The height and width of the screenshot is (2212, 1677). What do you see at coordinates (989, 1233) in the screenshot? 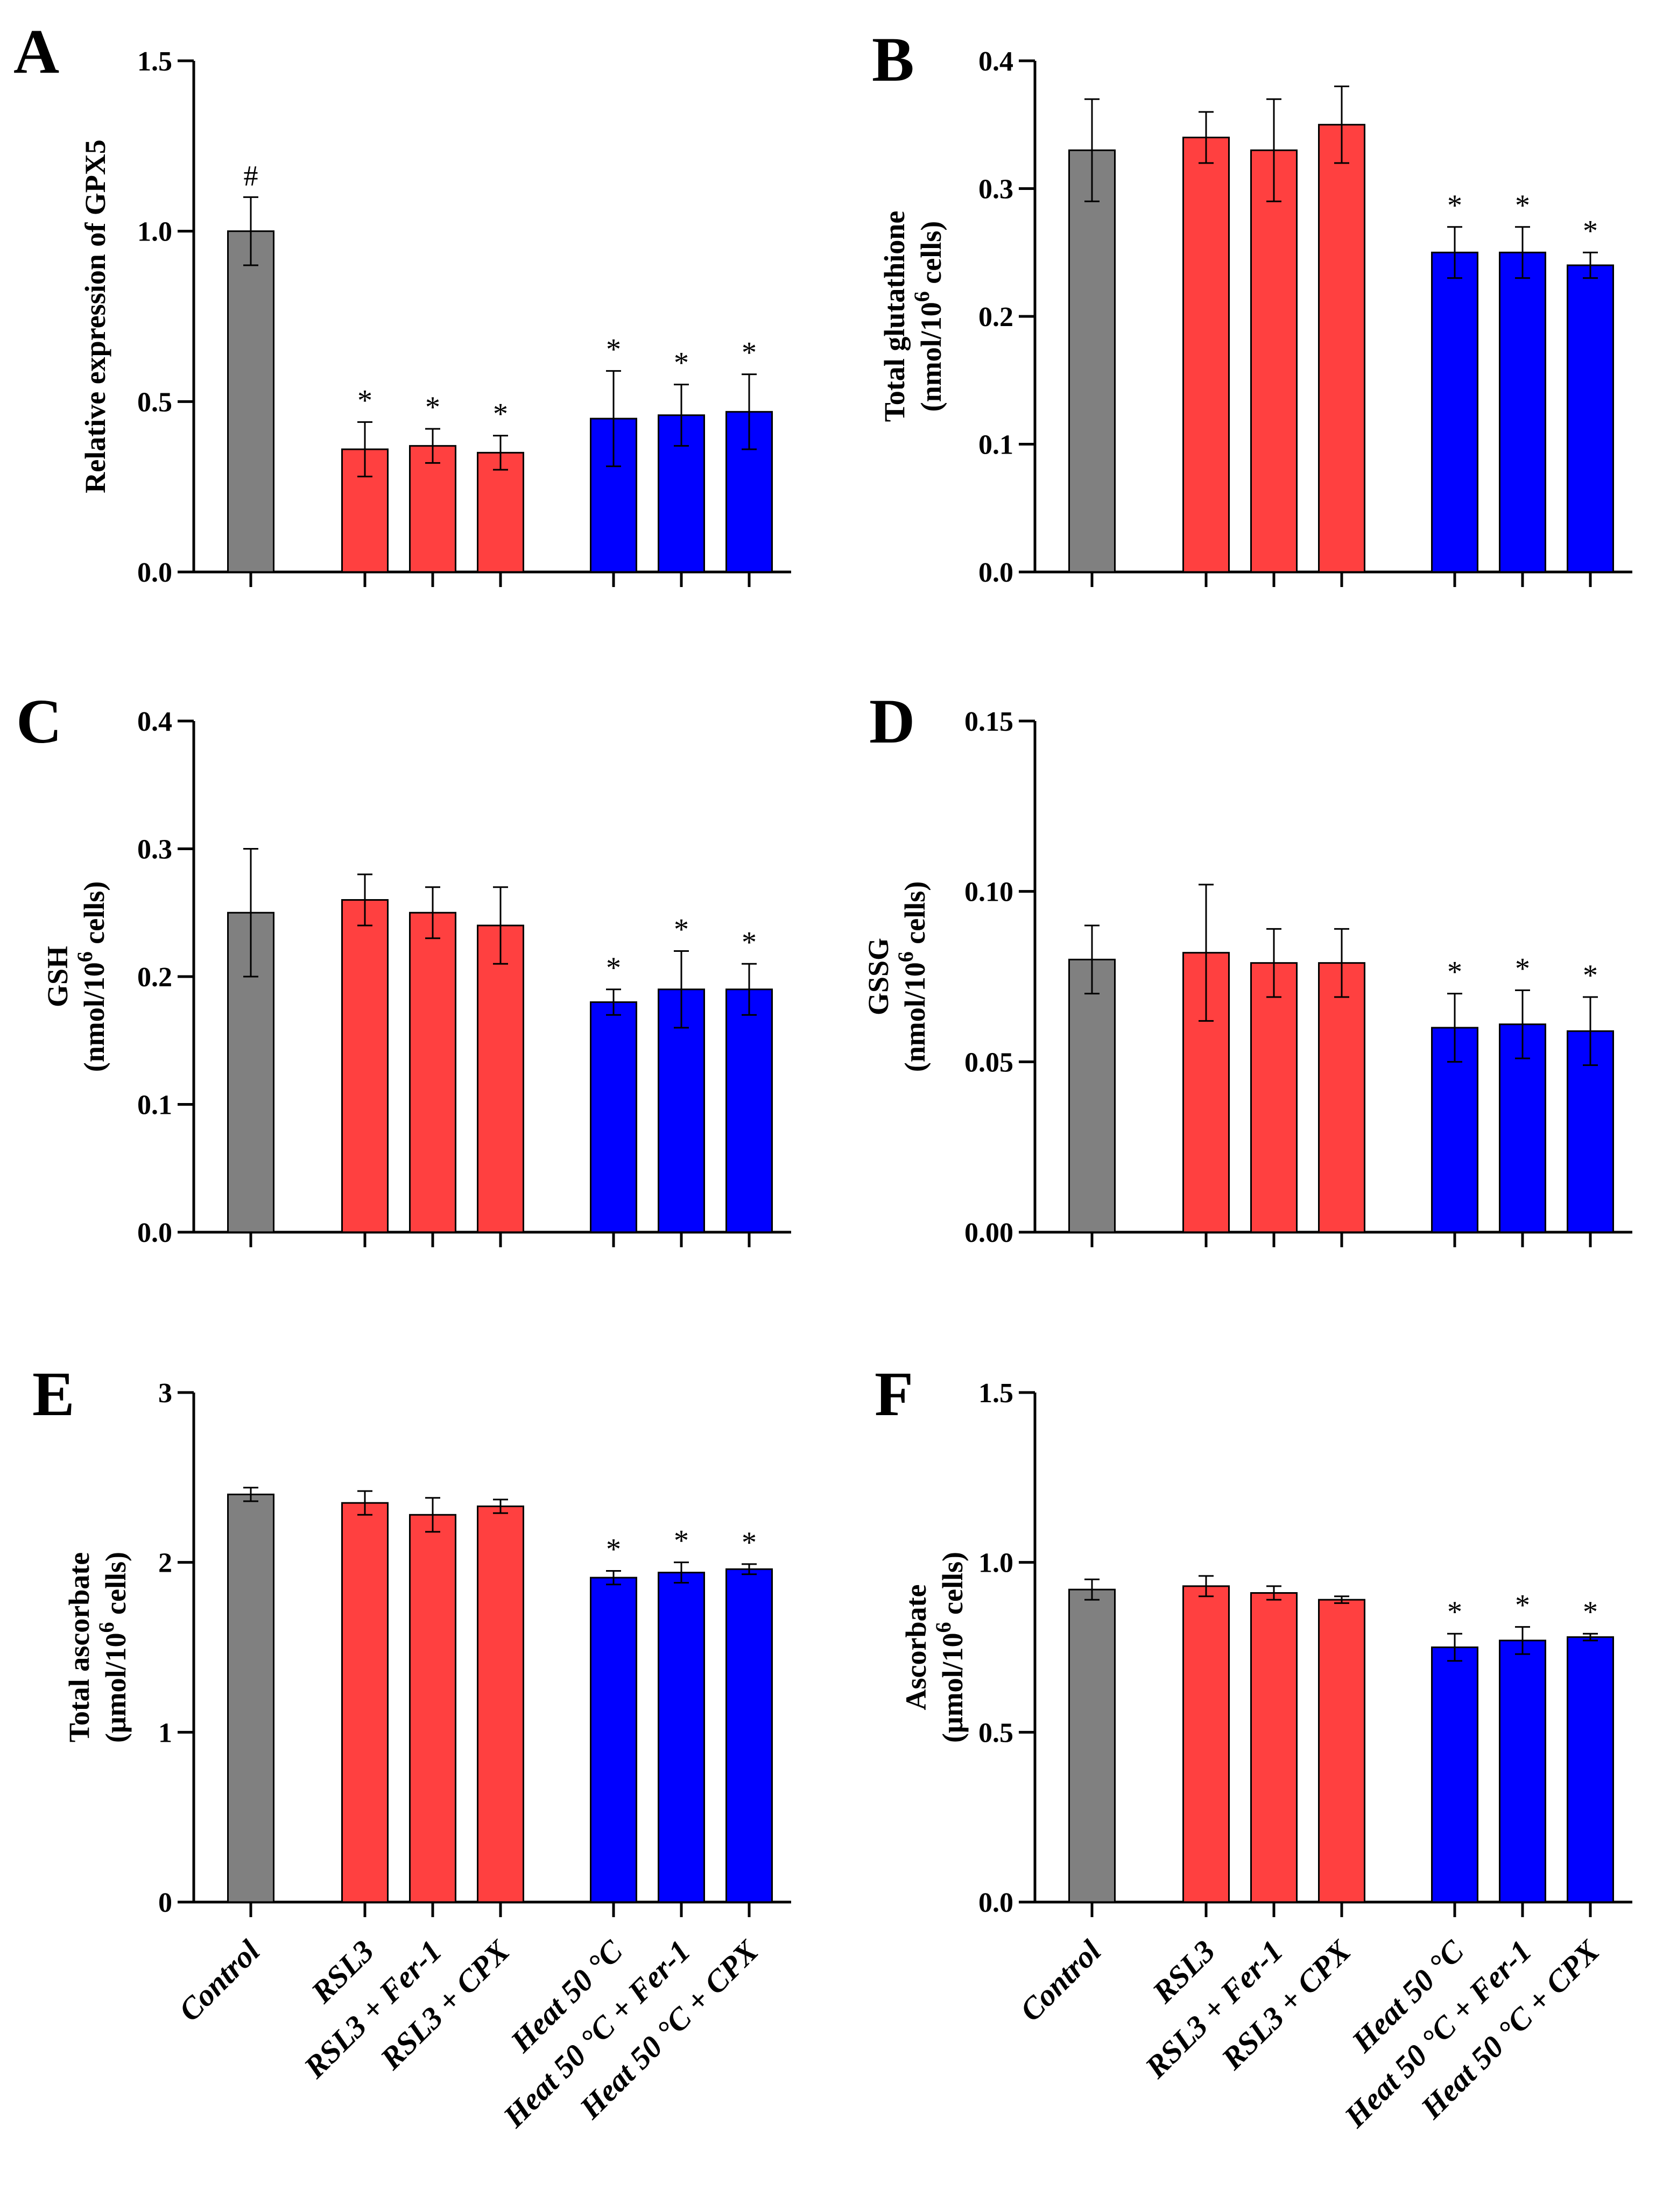
I see `y-tick-label: 0.00` at bounding box center [989, 1233].